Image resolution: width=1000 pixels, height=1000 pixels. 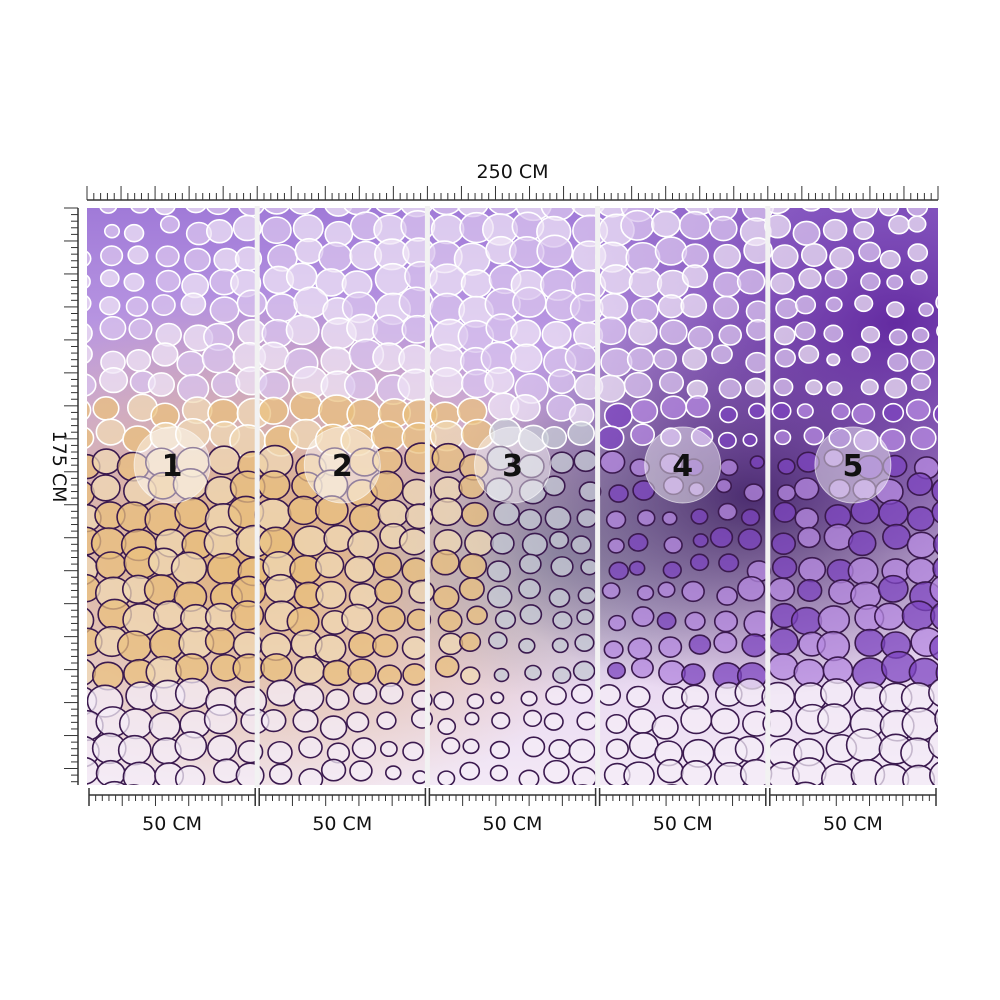 What do you see at coordinates (59, 467) in the screenshot?
I see `height-label: 175 CM` at bounding box center [59, 467].